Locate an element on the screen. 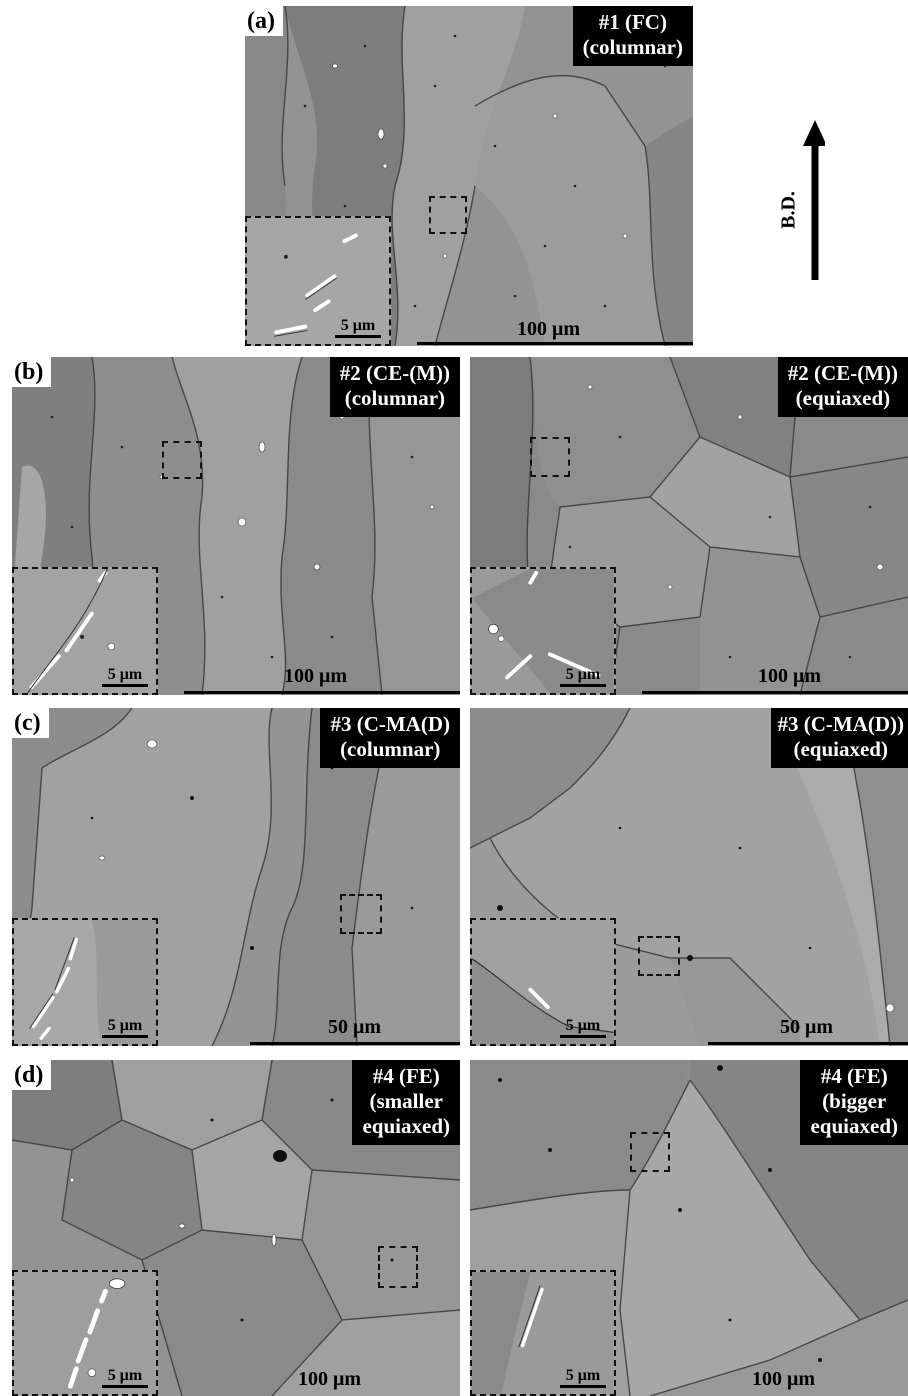  micrograph-panel-c-equiaxed: #3 (C-MA(D)) (equiaxed) 5 μm 50 μm is located at coordinates (689, 877).